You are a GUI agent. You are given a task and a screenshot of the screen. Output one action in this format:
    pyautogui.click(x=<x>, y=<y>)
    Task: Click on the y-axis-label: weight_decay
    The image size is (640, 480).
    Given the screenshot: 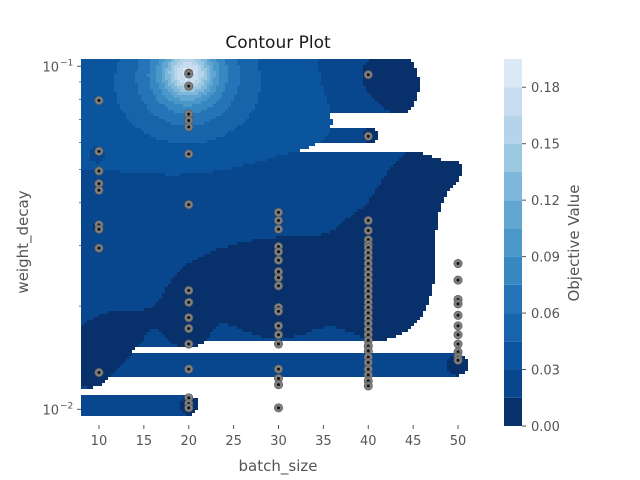 What is the action you would take?
    pyautogui.click(x=23, y=241)
    